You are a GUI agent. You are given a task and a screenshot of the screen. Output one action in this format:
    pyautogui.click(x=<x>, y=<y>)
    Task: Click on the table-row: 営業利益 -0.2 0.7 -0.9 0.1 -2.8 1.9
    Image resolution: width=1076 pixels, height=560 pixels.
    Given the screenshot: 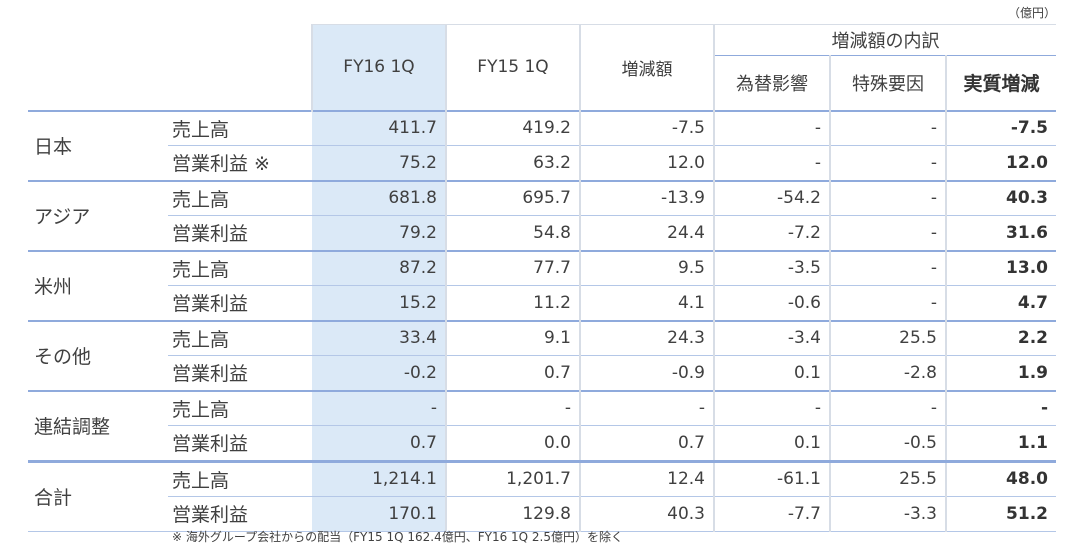 What is the action you would take?
    pyautogui.click(x=542, y=373)
    